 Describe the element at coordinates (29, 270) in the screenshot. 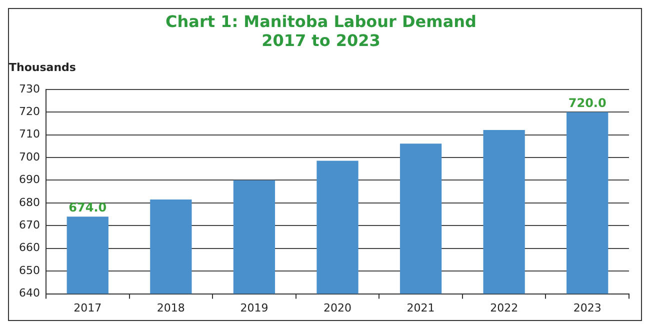

I see `y-tick-label: 650` at that location.